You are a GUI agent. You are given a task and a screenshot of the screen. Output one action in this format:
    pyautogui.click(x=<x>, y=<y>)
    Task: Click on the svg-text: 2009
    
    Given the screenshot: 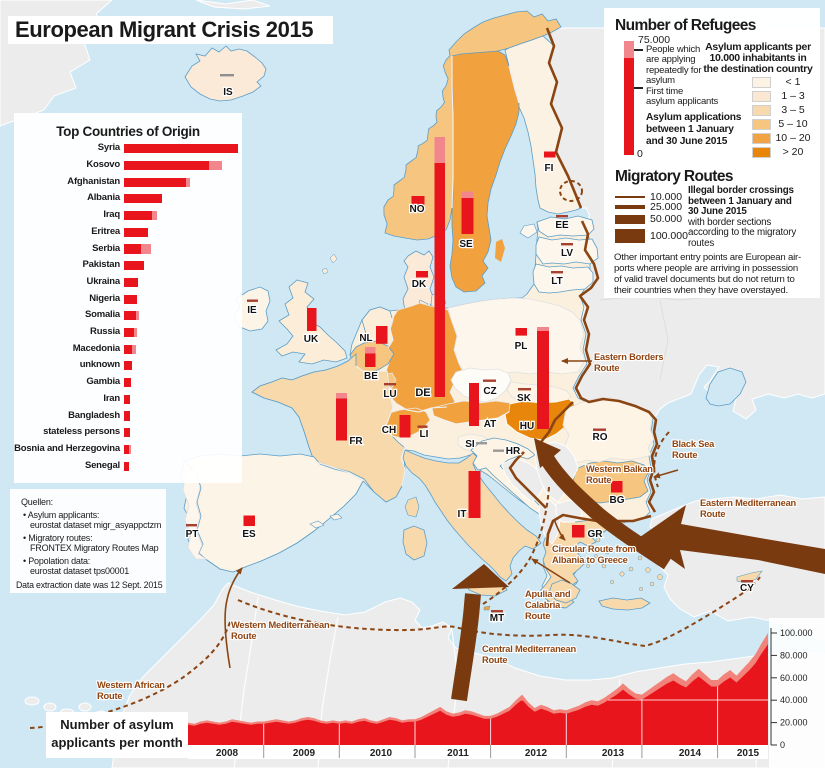 What is the action you would take?
    pyautogui.click(x=304, y=753)
    